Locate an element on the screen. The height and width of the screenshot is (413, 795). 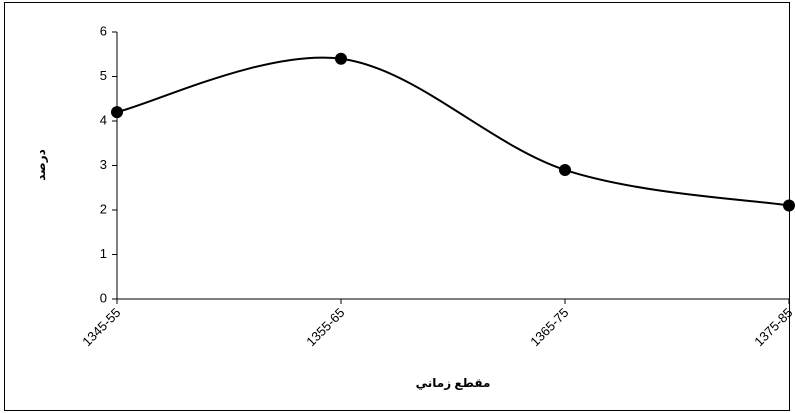
y-tick-label: 4 is located at coordinates (103, 119).